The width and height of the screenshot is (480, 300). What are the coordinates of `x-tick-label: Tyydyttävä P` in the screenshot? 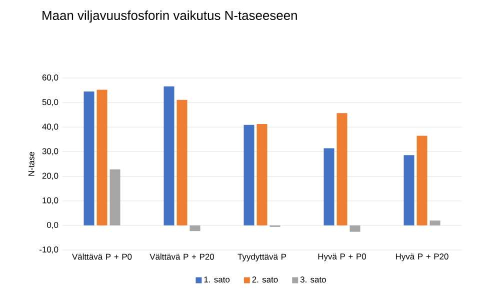 It's located at (262, 258).